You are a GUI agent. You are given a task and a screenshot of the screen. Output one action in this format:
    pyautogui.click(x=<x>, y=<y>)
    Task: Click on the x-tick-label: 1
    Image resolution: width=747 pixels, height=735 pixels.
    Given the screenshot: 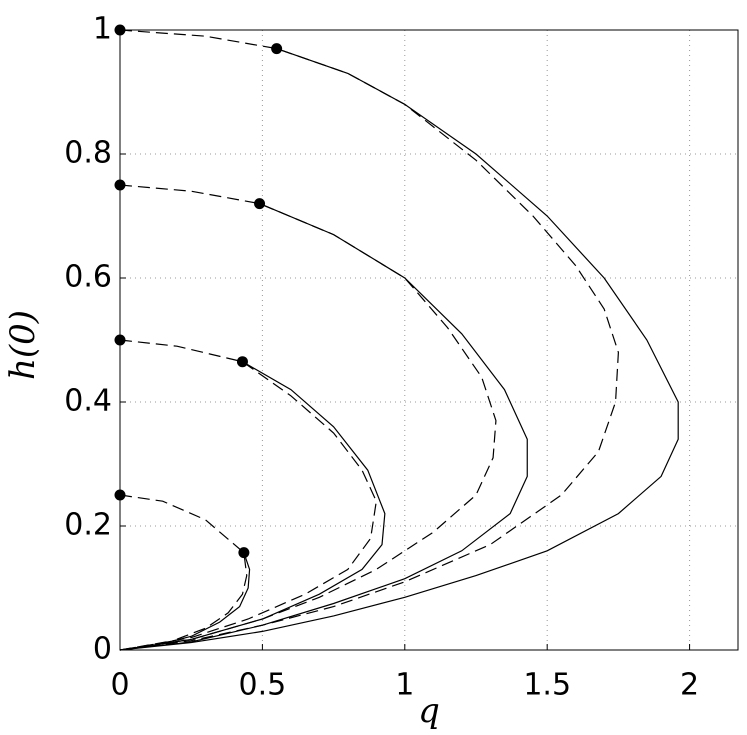 What is the action you would take?
    pyautogui.click(x=404, y=685)
    